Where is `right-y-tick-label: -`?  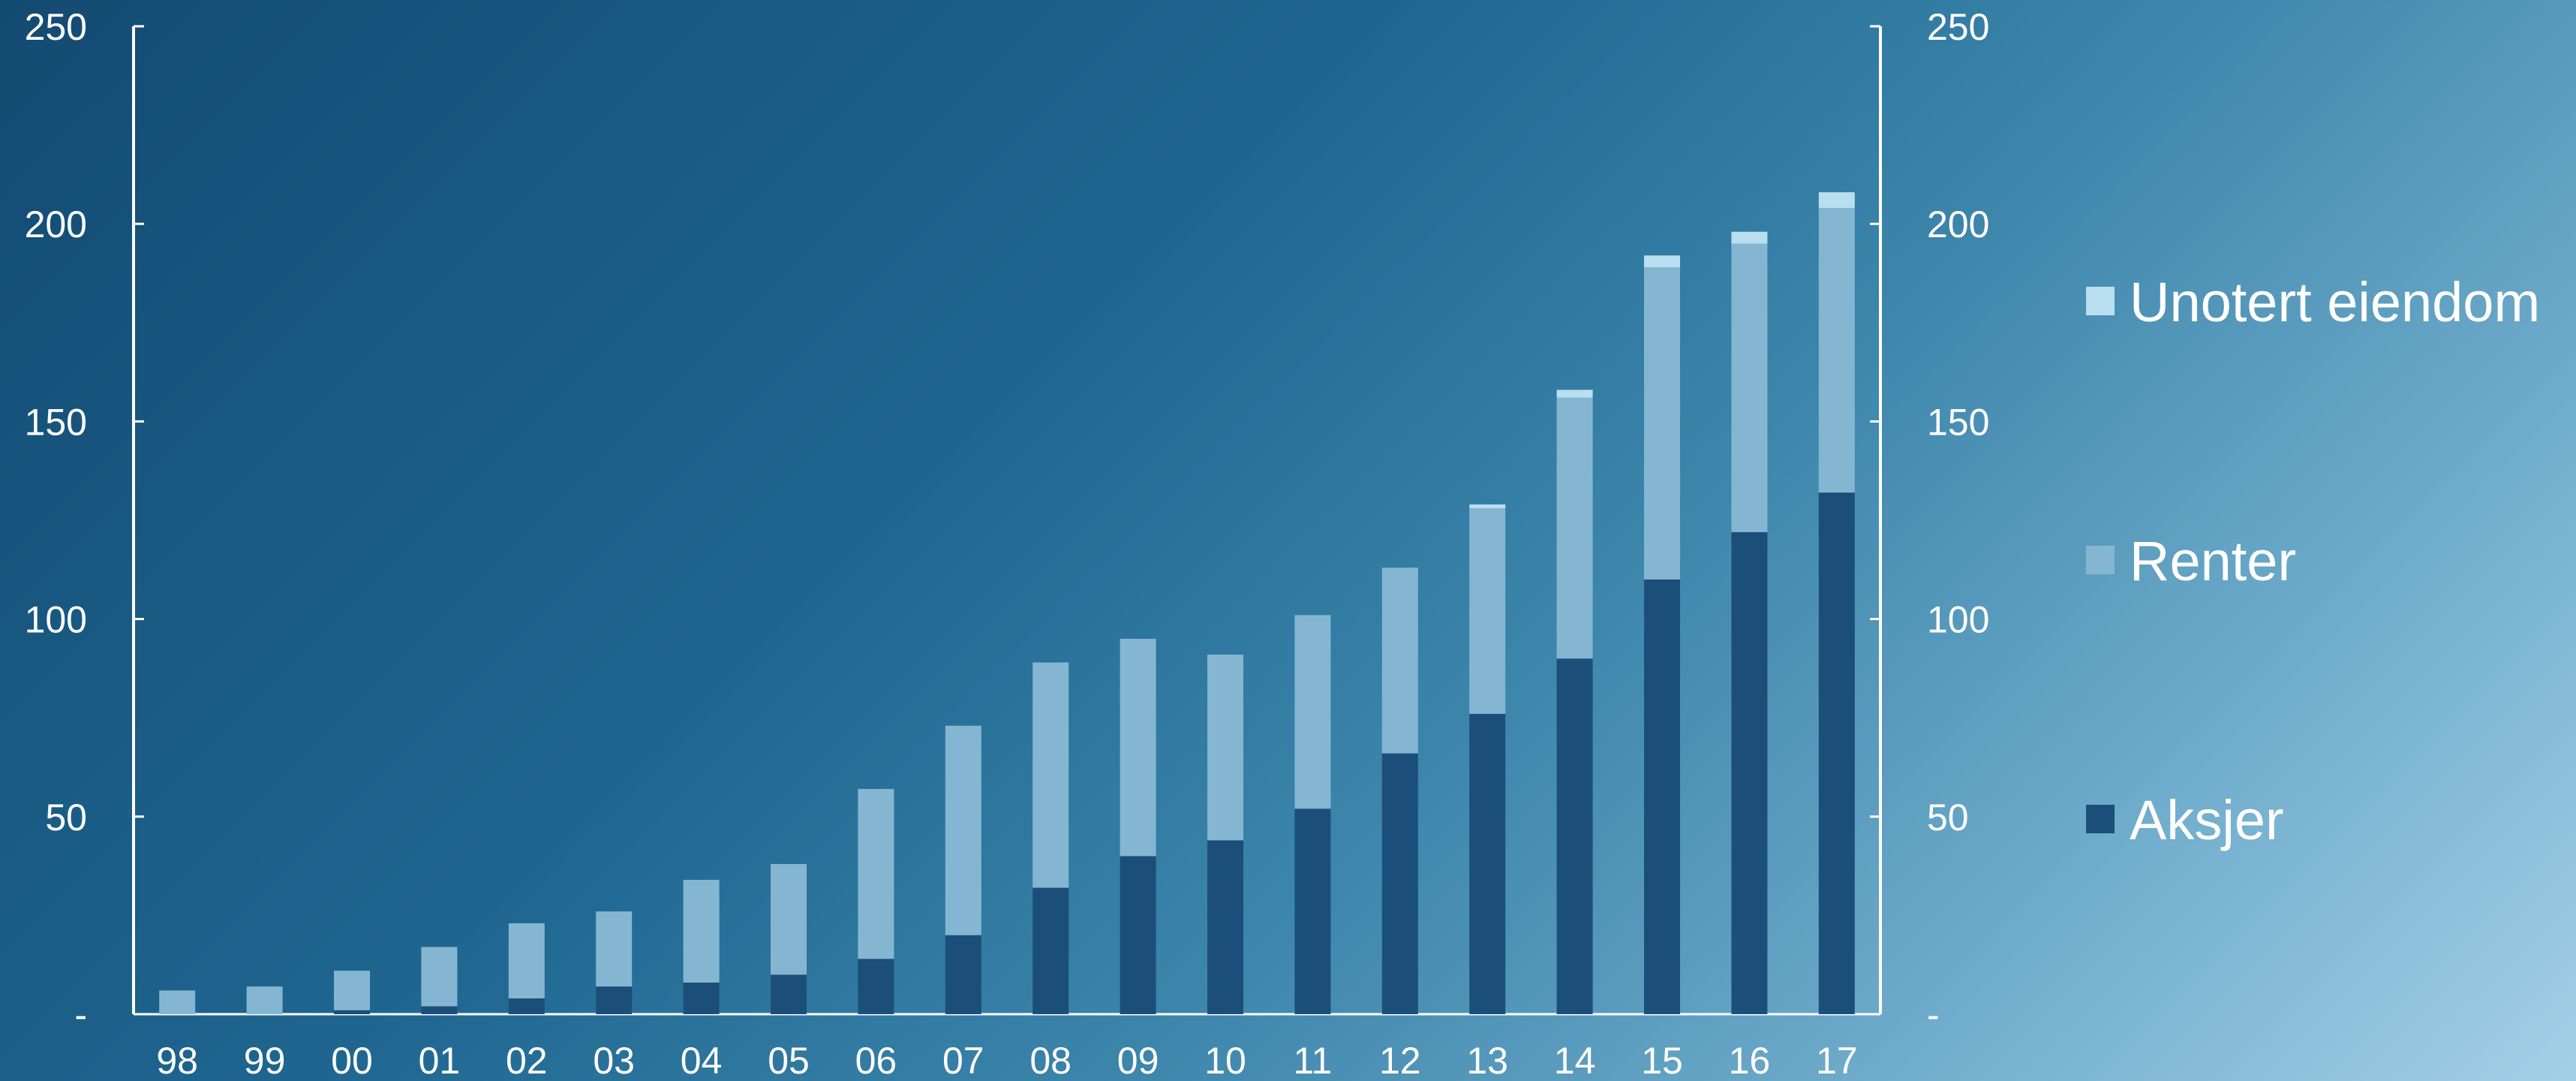 right-y-tick-label: - is located at coordinates (1933, 1015).